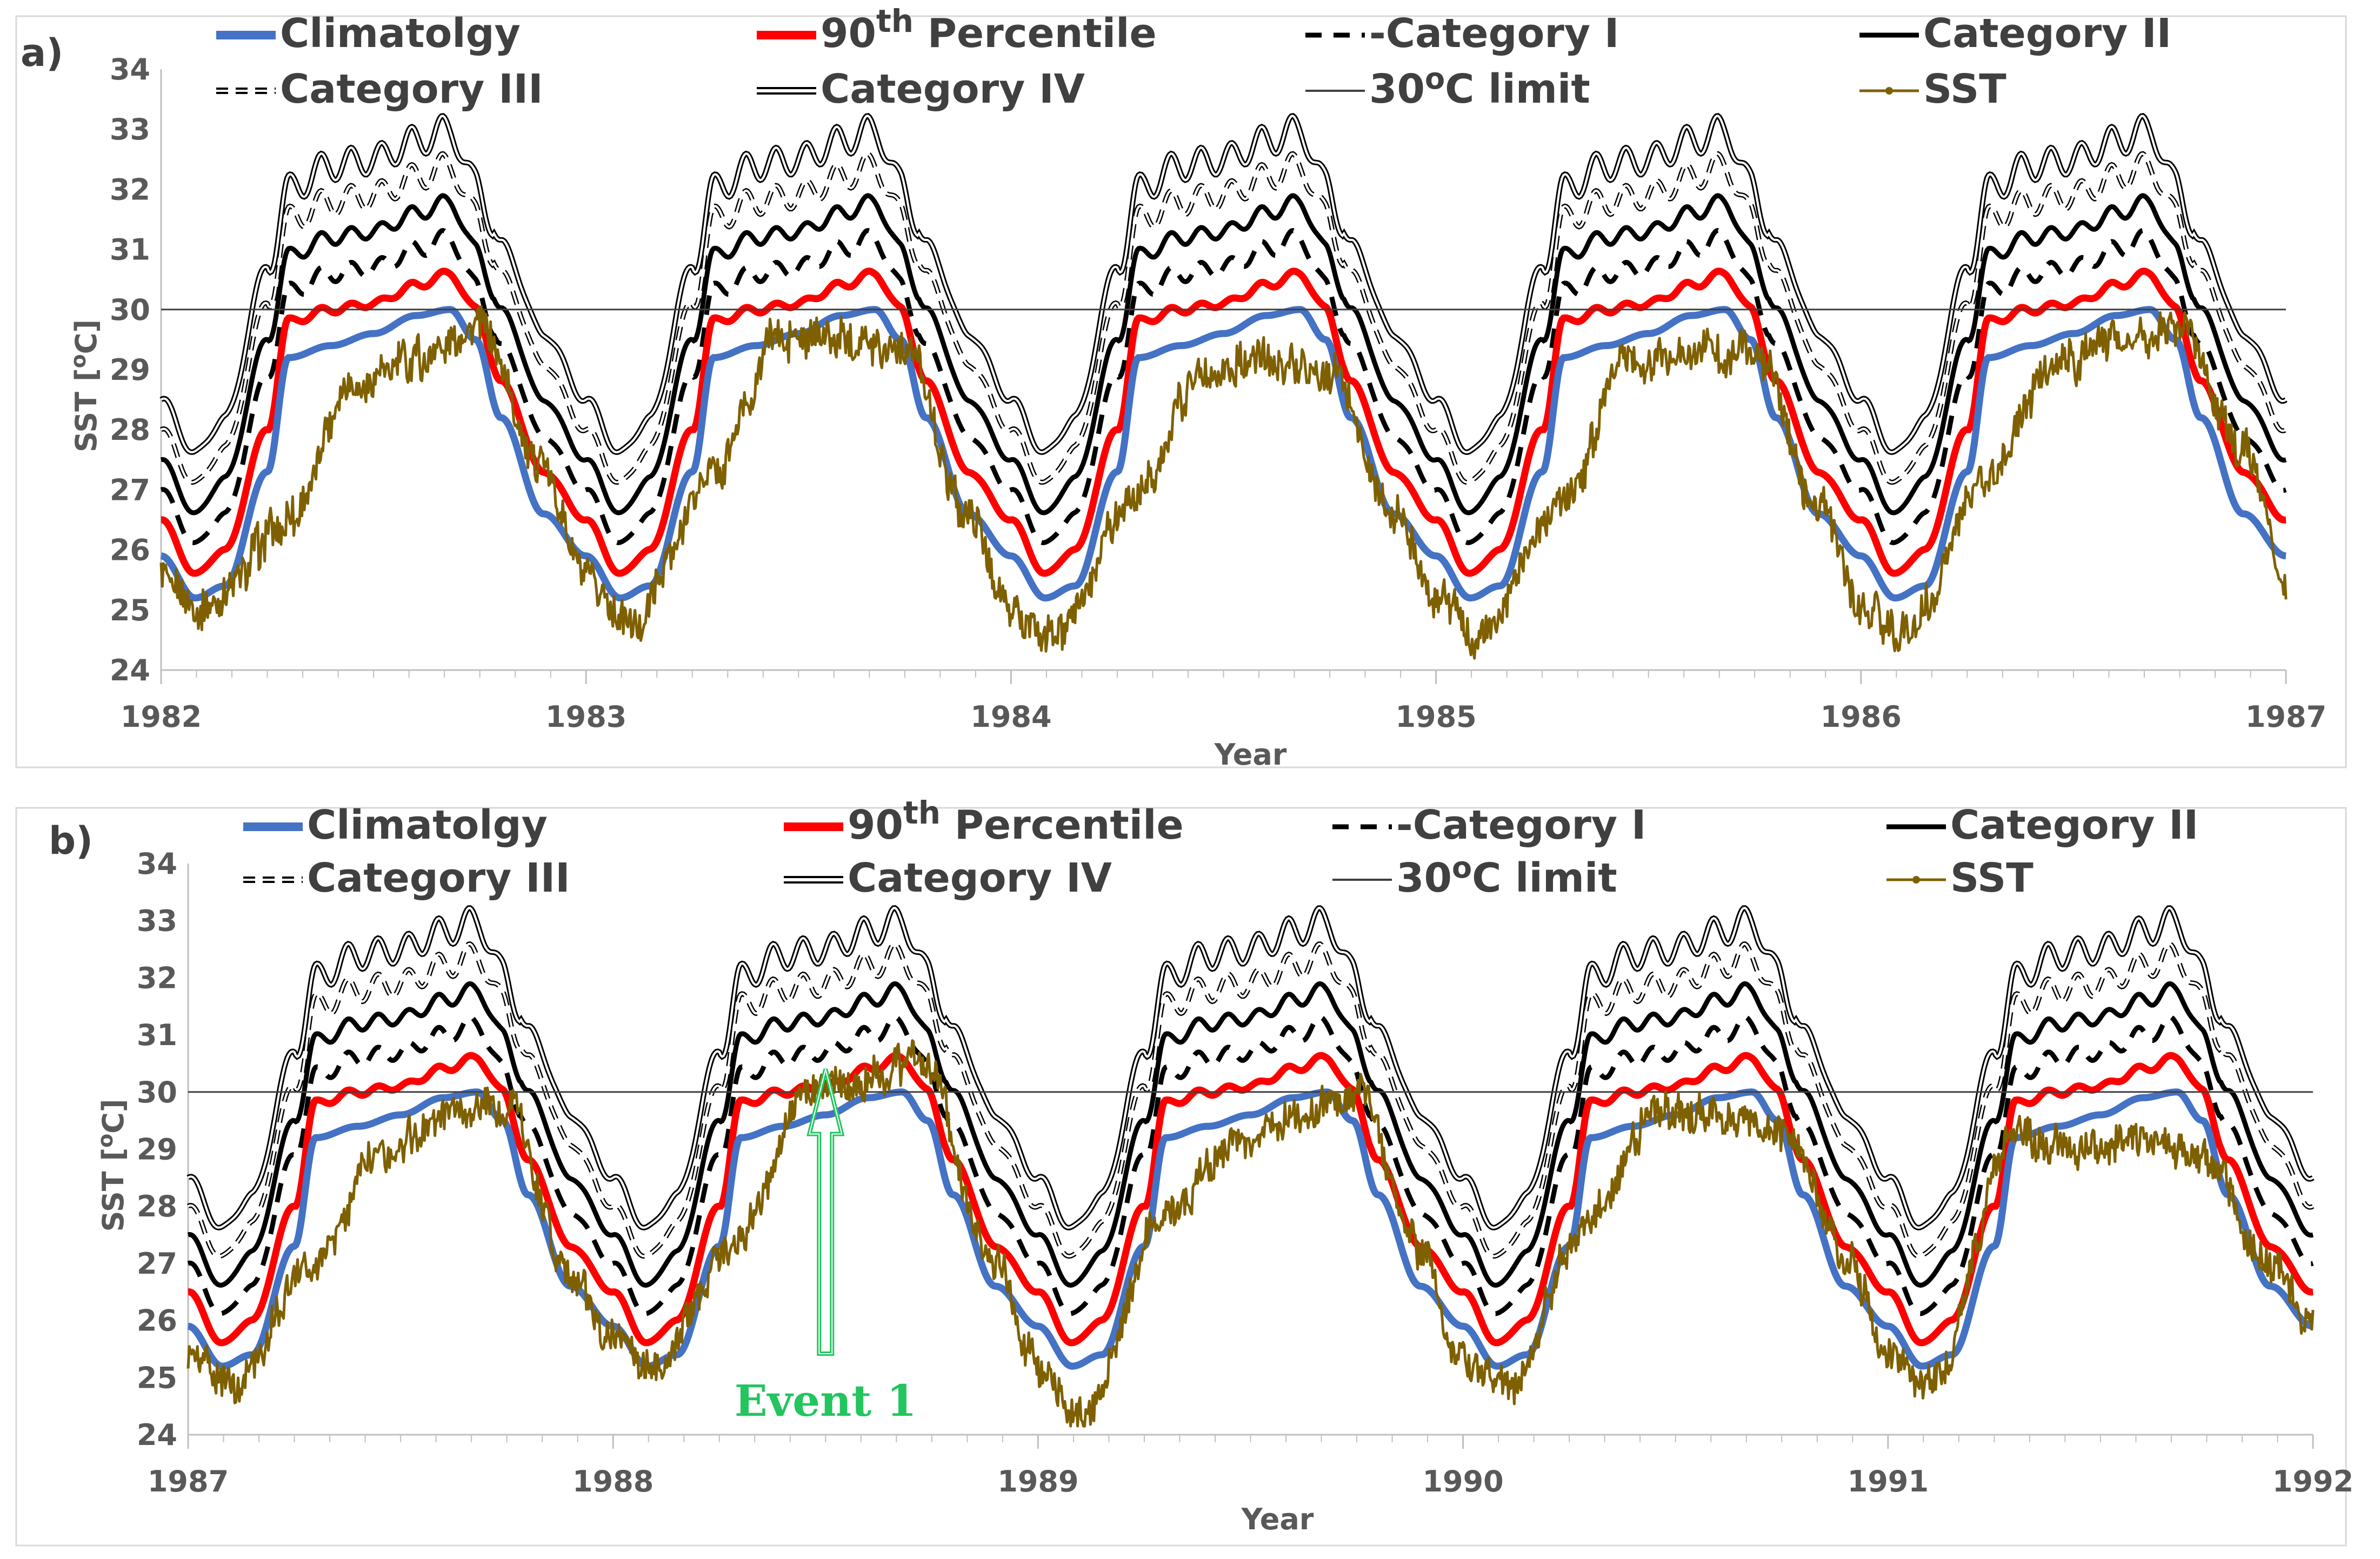 The image size is (2380, 1559). What do you see at coordinates (1862, 717) in the screenshot?
I see `x-tick-label: 1986` at bounding box center [1862, 717].